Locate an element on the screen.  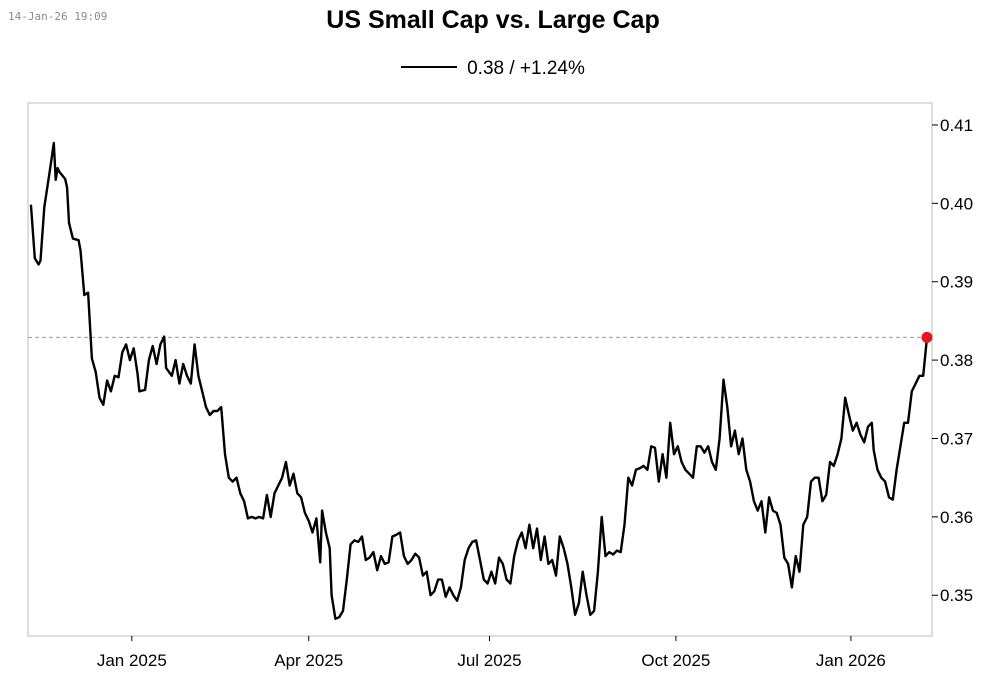
chart-title: US Small Cap vs. Large Cap is located at coordinates (493, 20).